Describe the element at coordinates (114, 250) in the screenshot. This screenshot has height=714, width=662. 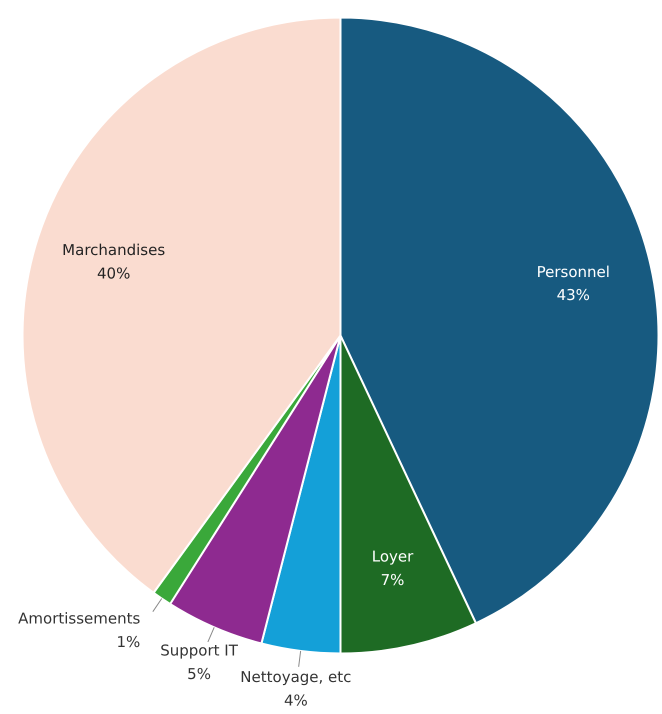
I see `slice-label: Marchandises` at that location.